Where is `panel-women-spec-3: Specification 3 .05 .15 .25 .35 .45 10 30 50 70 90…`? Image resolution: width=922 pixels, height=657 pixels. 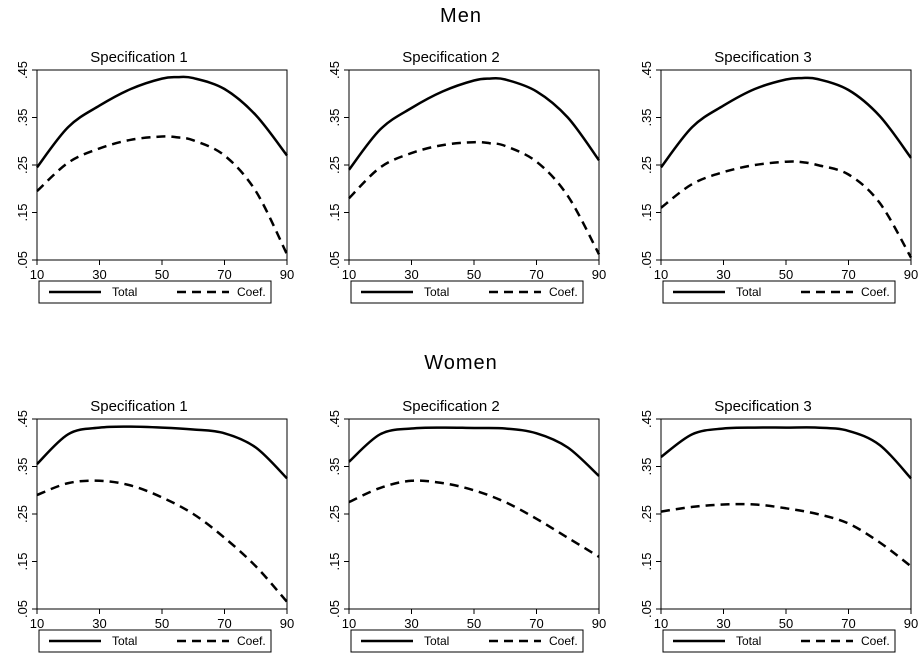 panel-women-spec-3: Specification 3 .05 .15 .25 .35 .45 10 30 50 70 90… is located at coordinates (778, 525).